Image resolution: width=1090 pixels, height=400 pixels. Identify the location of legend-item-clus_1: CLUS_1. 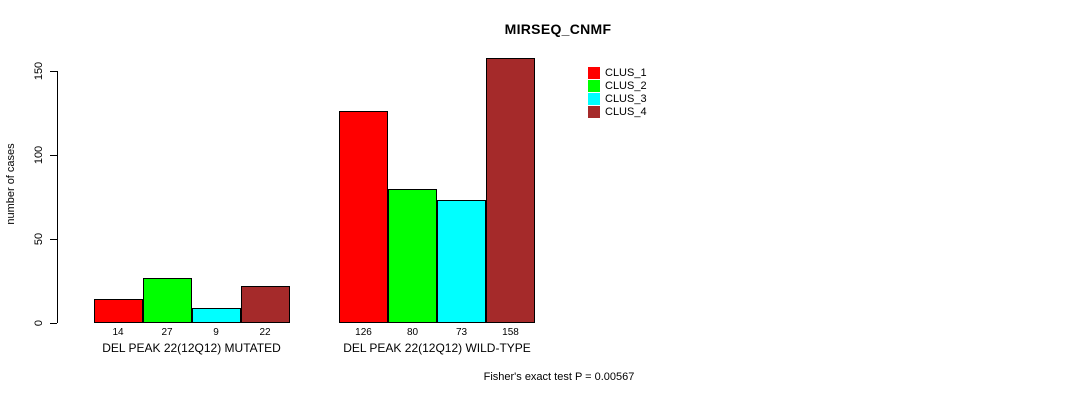
(617, 72).